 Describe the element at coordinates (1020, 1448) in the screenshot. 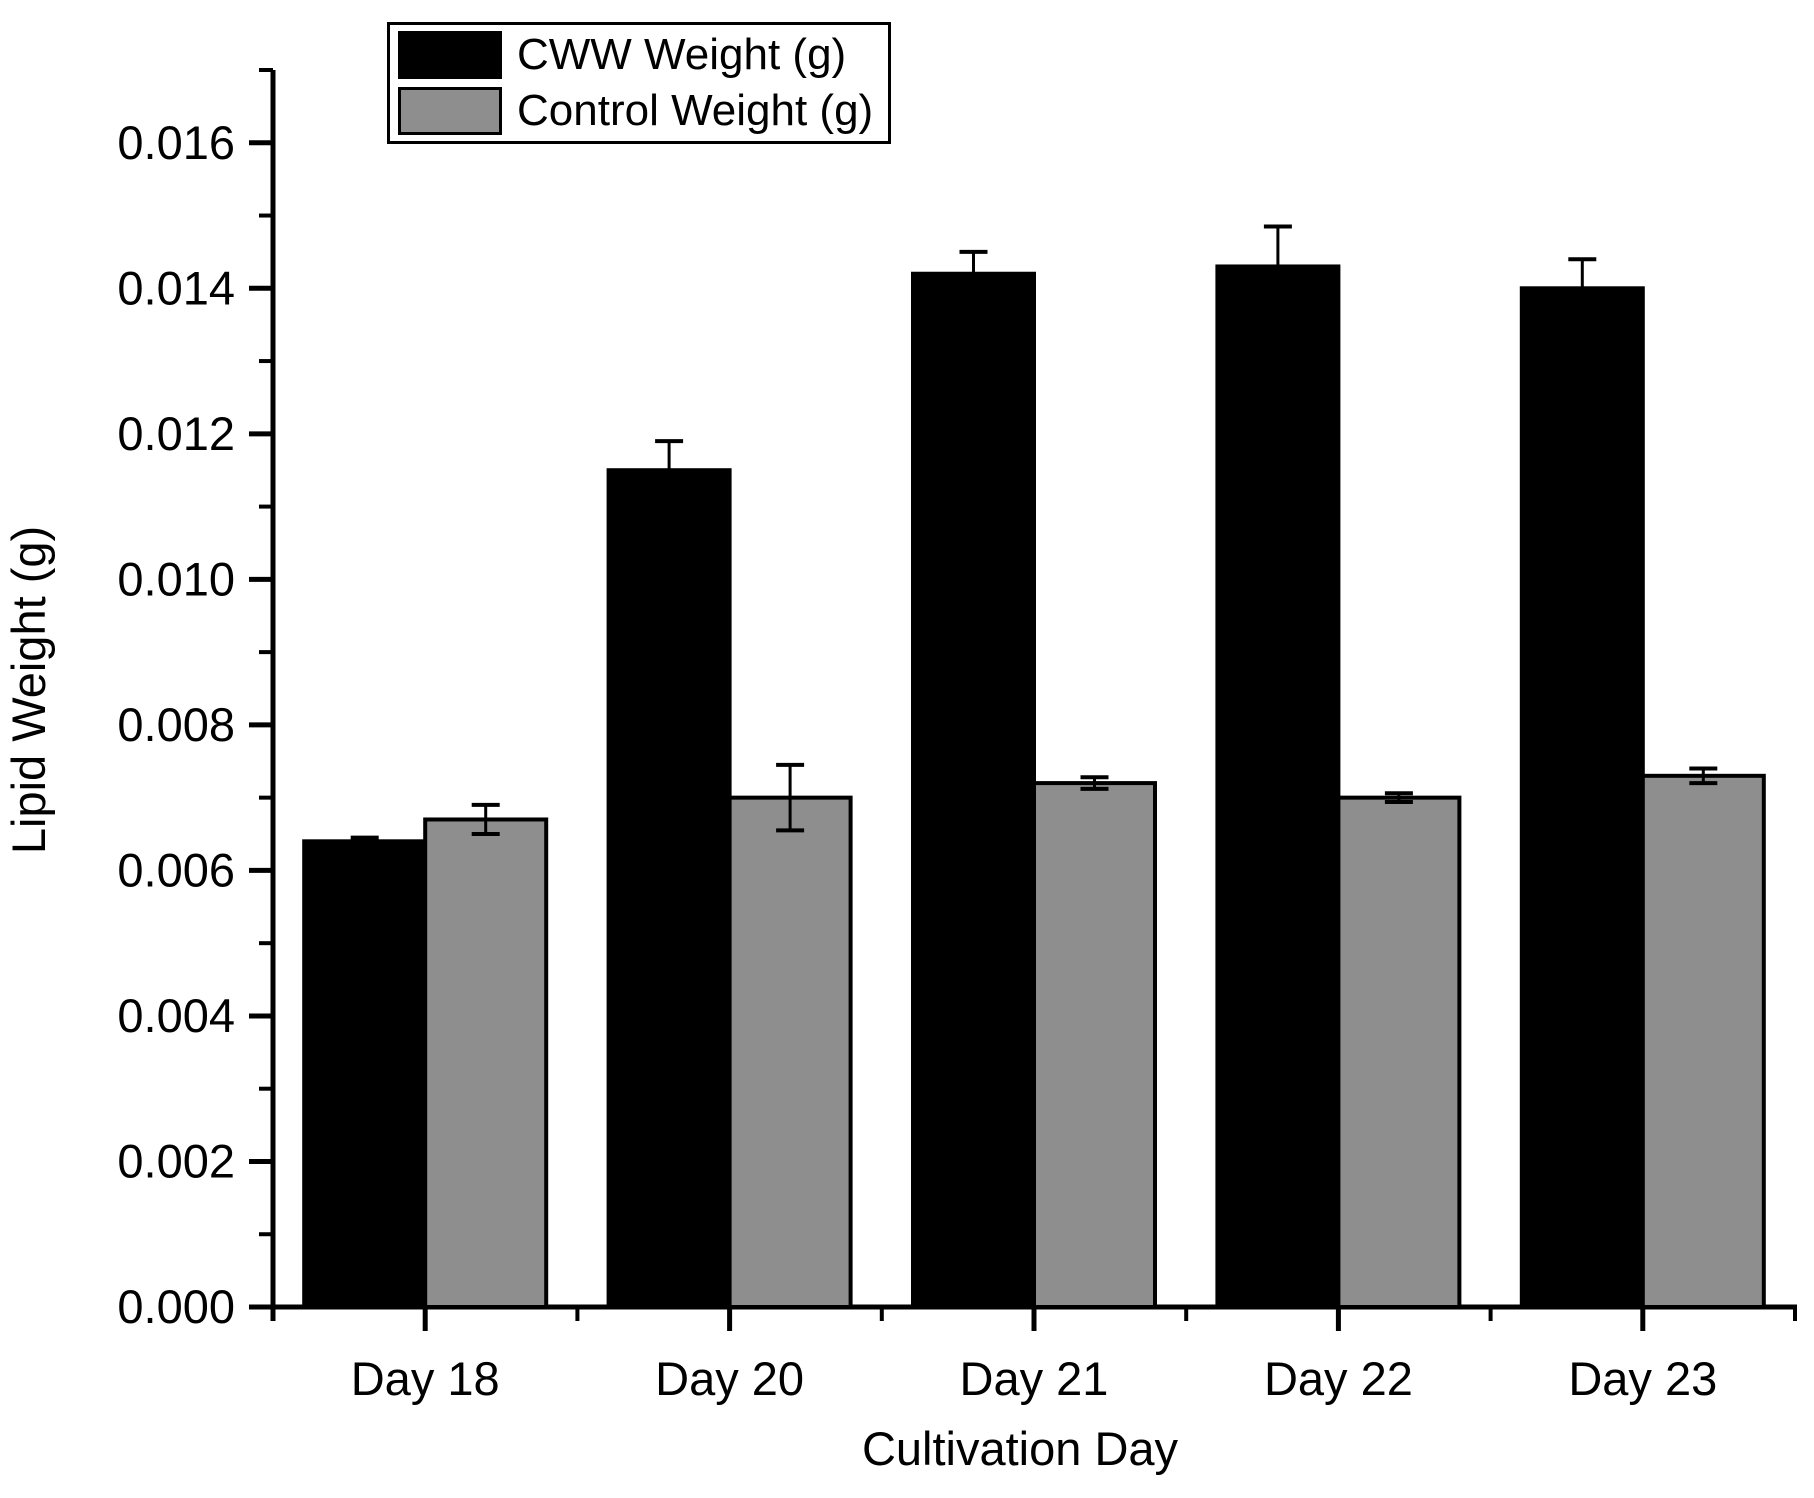

I see `x-axis-title: Cultivation Day` at that location.